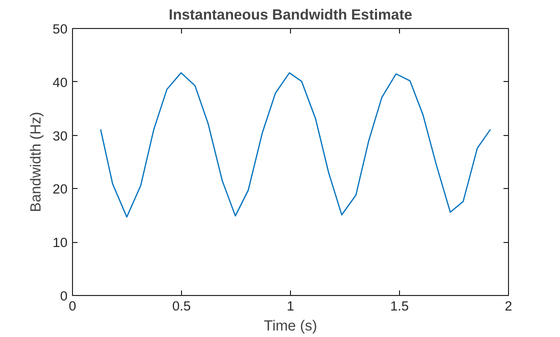 The height and width of the screenshot is (337, 560). I want to click on x-tick-label: 0.5, so click(181, 306).